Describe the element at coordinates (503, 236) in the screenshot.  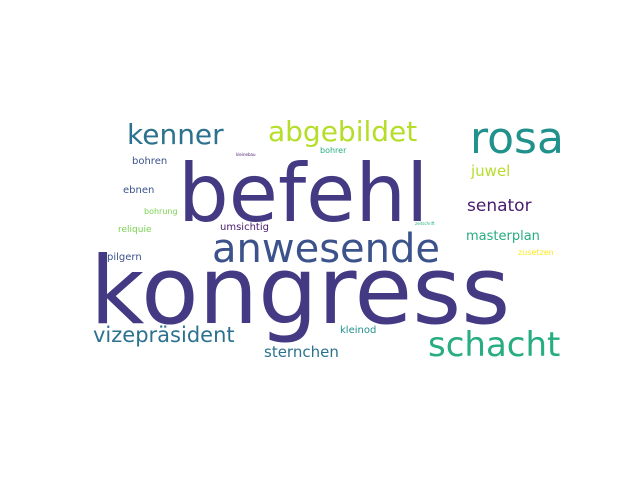
I see `word-masterplan: masterplan` at that location.